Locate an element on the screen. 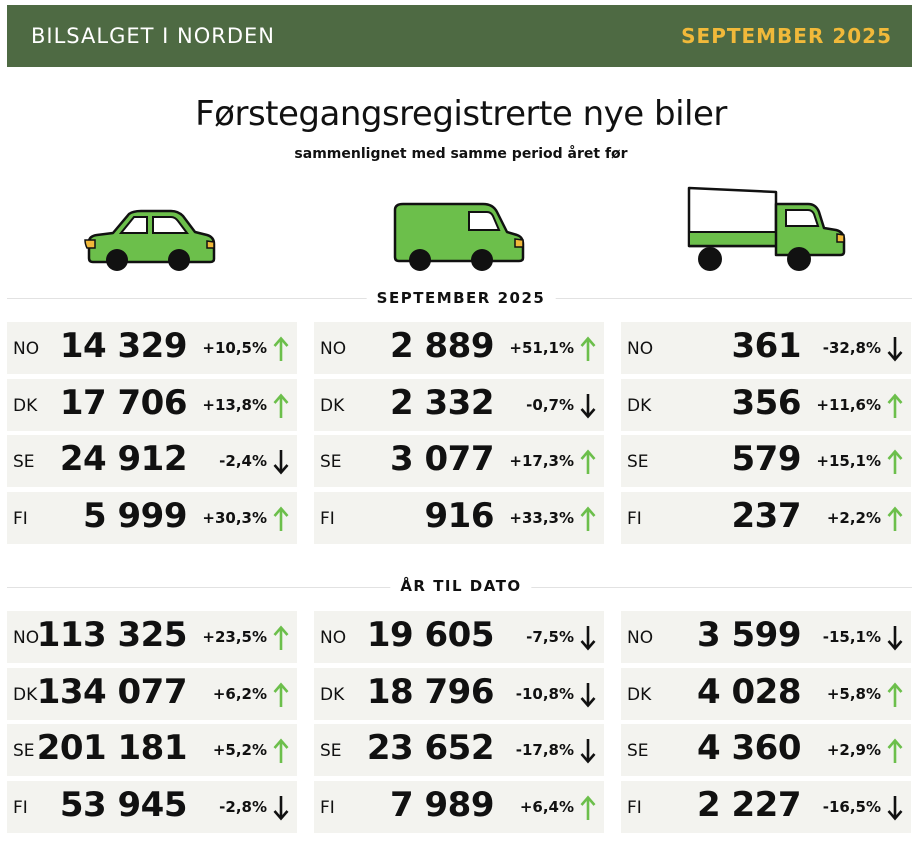 Image resolution: width=922 pixels, height=846 pixels. percent-change: +33,3% is located at coordinates (541, 517).